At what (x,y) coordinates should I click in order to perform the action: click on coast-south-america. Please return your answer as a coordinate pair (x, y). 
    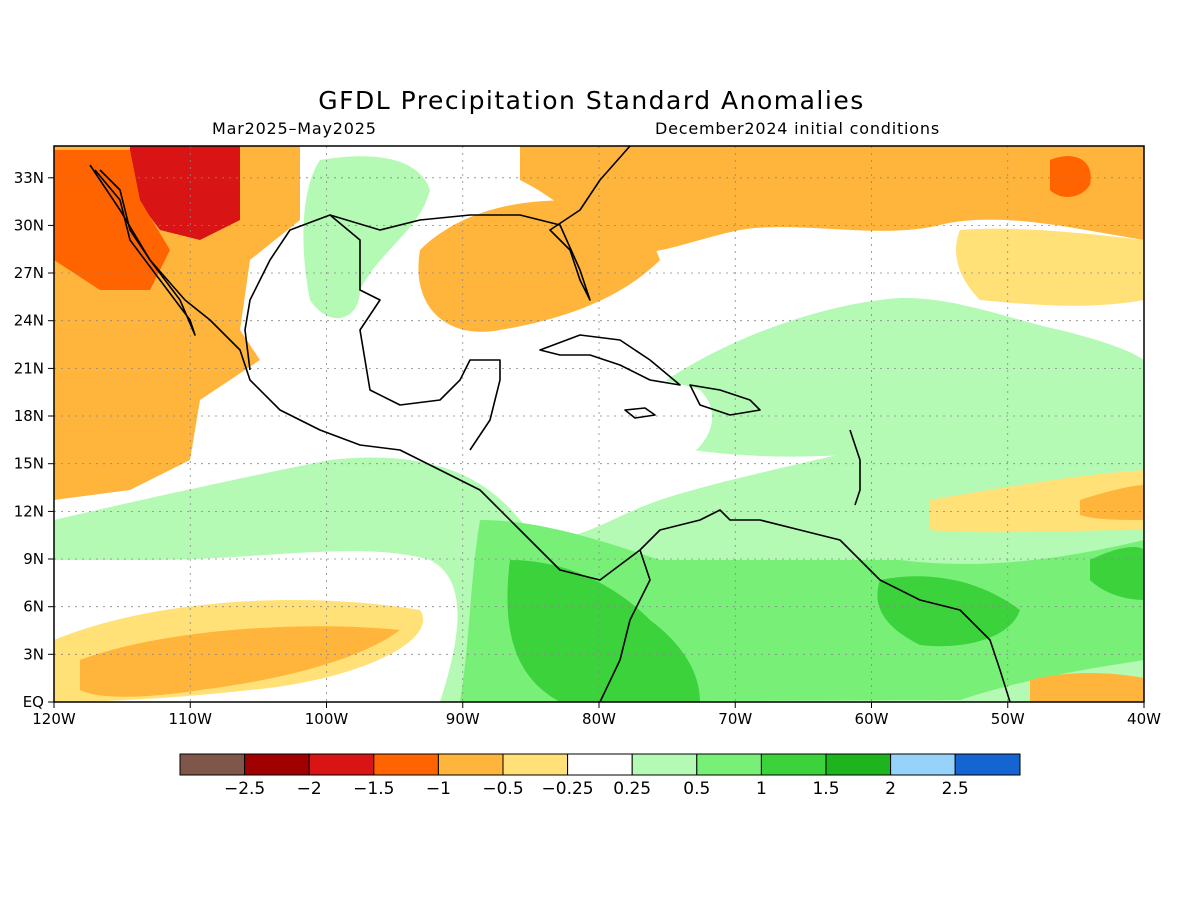
    Looking at the image, I should click on (825, 605).